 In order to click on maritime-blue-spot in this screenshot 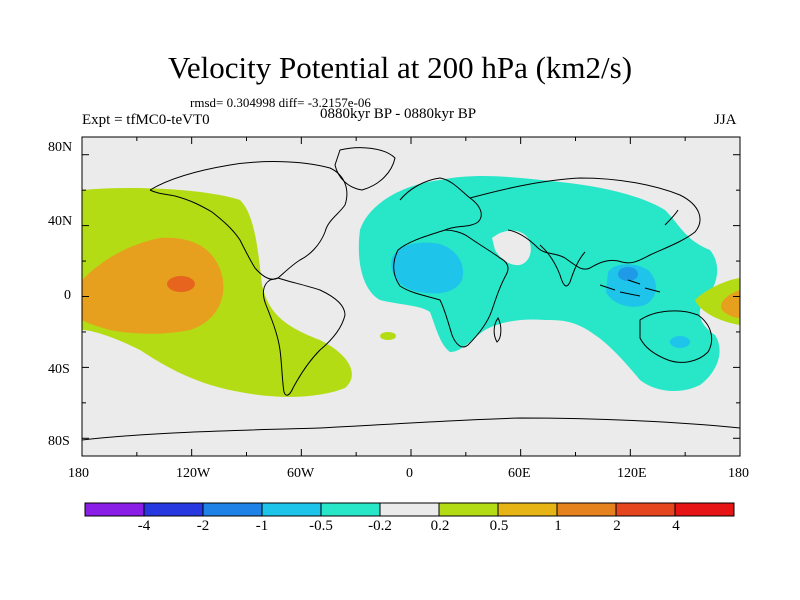, I will do `click(628, 274)`.